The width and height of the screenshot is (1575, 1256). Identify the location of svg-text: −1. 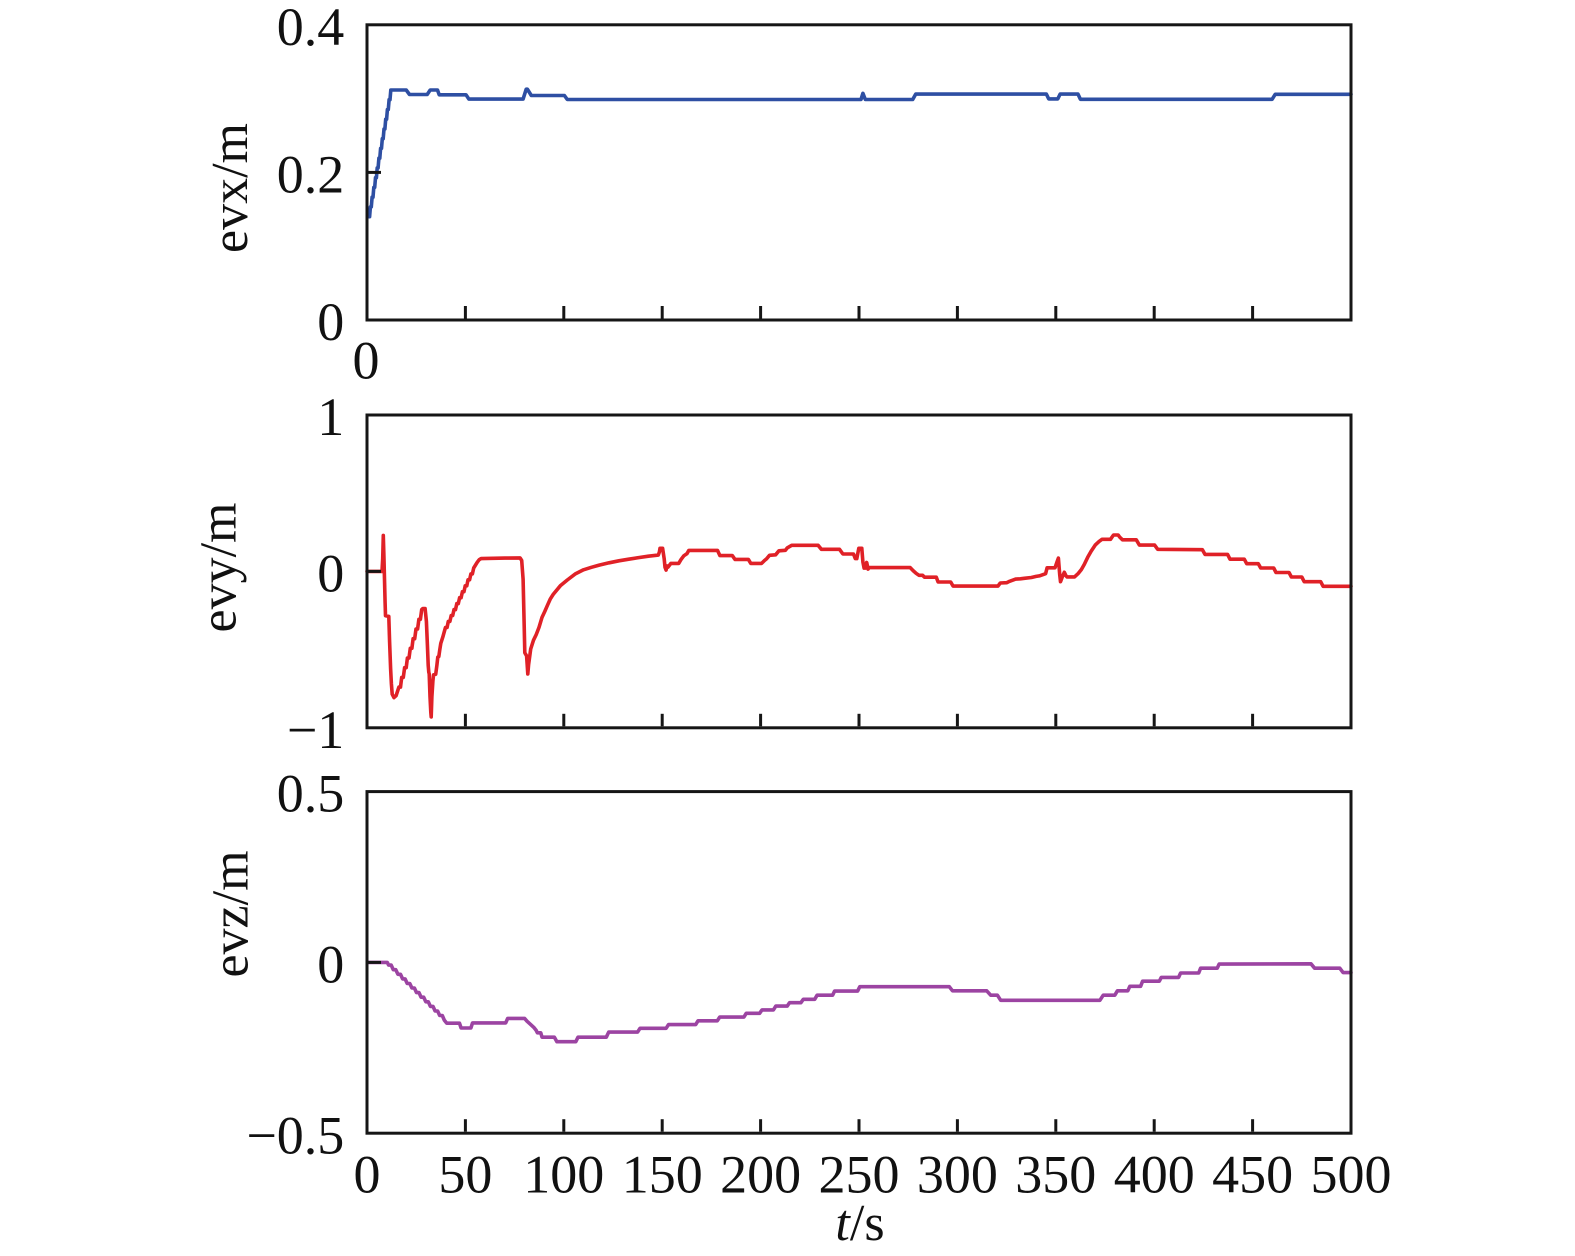
(315, 730).